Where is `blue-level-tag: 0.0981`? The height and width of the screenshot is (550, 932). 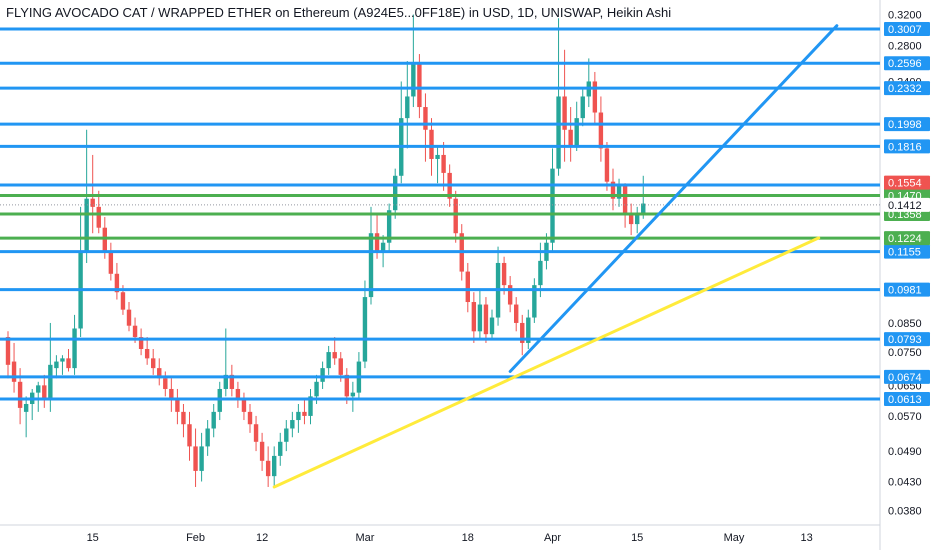 blue-level-tag: 0.0981 is located at coordinates (905, 291).